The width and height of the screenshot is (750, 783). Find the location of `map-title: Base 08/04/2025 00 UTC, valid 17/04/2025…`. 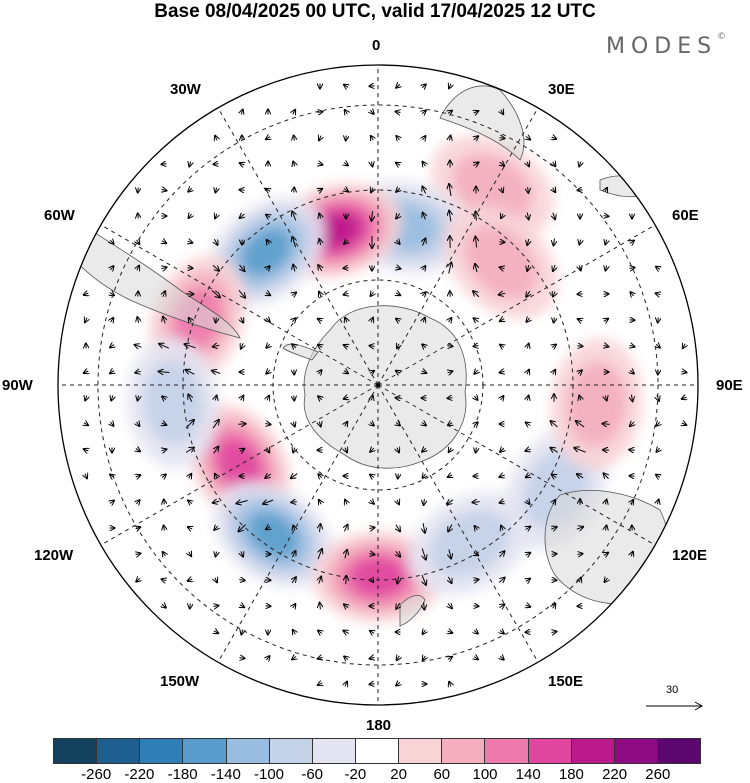

map-title: Base 08/04/2025 00 UTC, valid 17/04/2025… is located at coordinates (375, 11).